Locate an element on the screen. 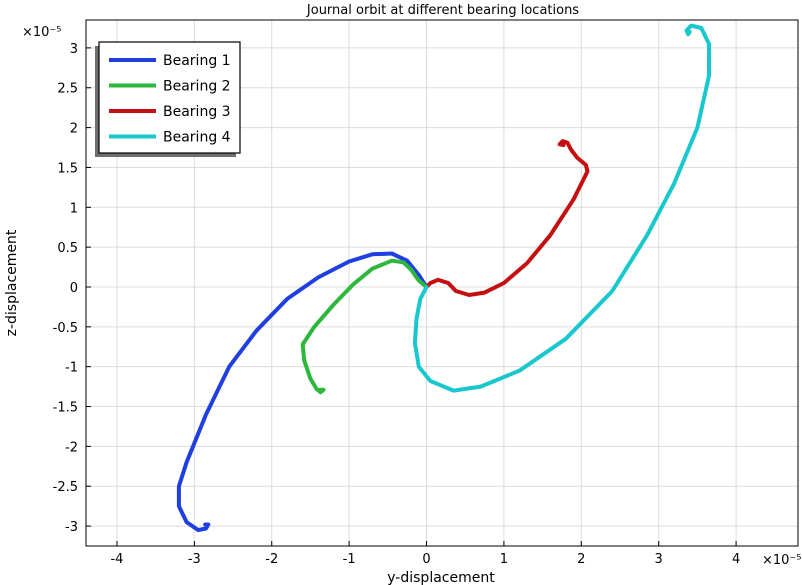 This screenshot has width=802, height=585. y-tick-label: 0.5 is located at coordinates (67, 248).